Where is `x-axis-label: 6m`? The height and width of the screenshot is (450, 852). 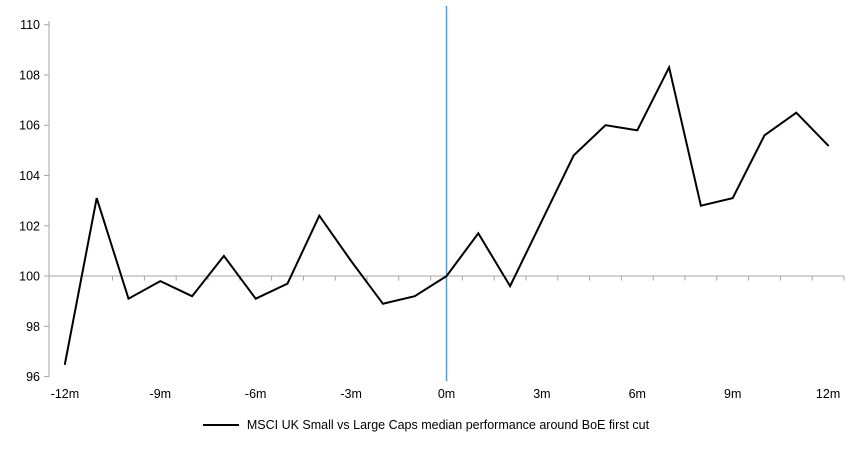 x-axis-label: 6m is located at coordinates (637, 394).